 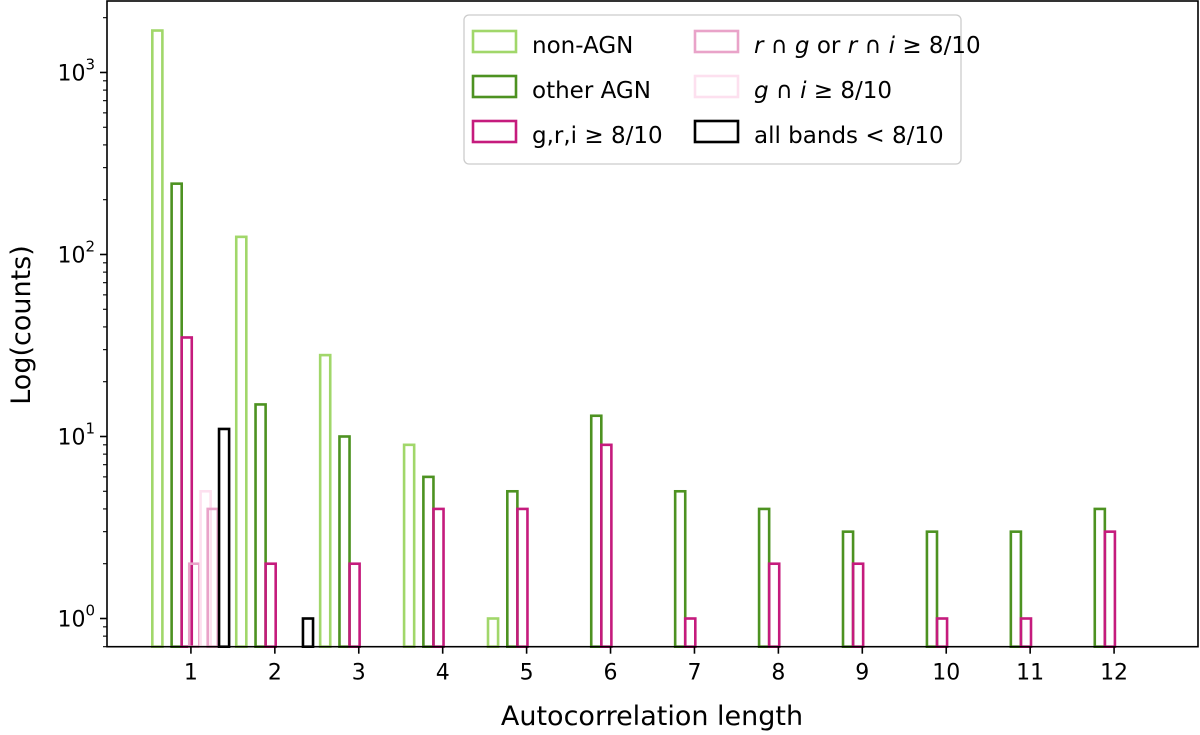 What do you see at coordinates (1100, 577) in the screenshot?
I see `bar-other-agn-x12` at bounding box center [1100, 577].